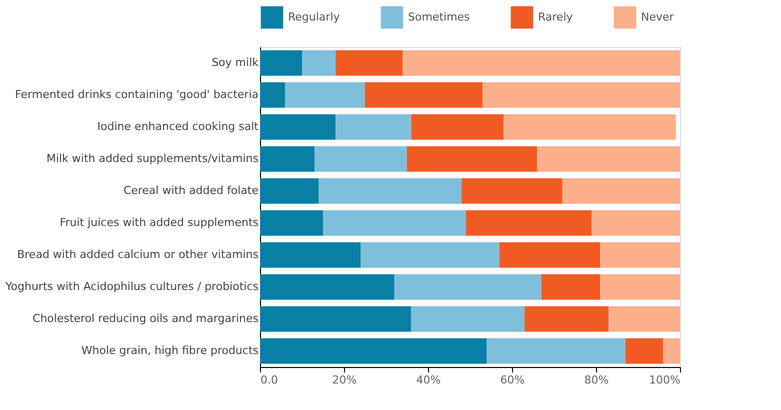 The height and width of the screenshot is (410, 781). Describe the element at coordinates (428, 380) in the screenshot. I see `x-tick-label: 40%` at that location.